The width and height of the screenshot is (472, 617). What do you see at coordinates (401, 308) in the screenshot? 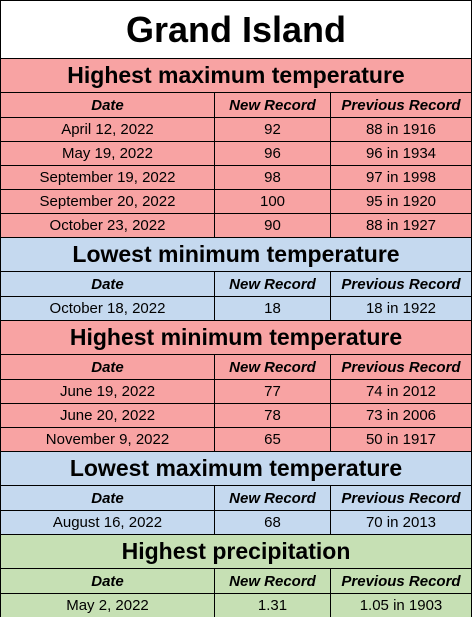
I see `table-cell: 18 in 1922` at bounding box center [401, 308].